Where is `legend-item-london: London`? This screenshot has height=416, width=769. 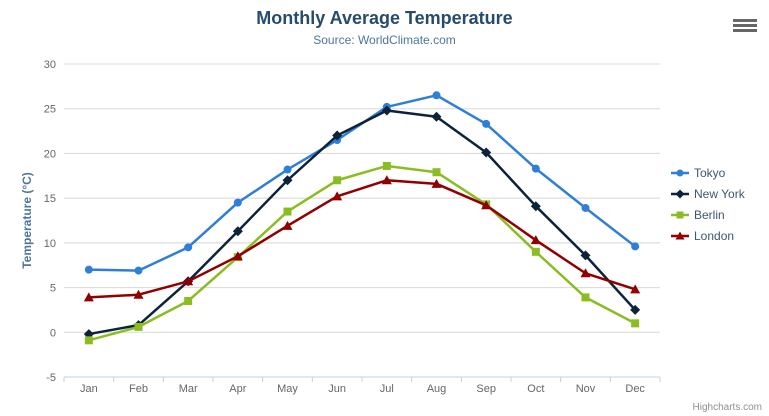
legend-item-london: London is located at coordinates (708, 235).